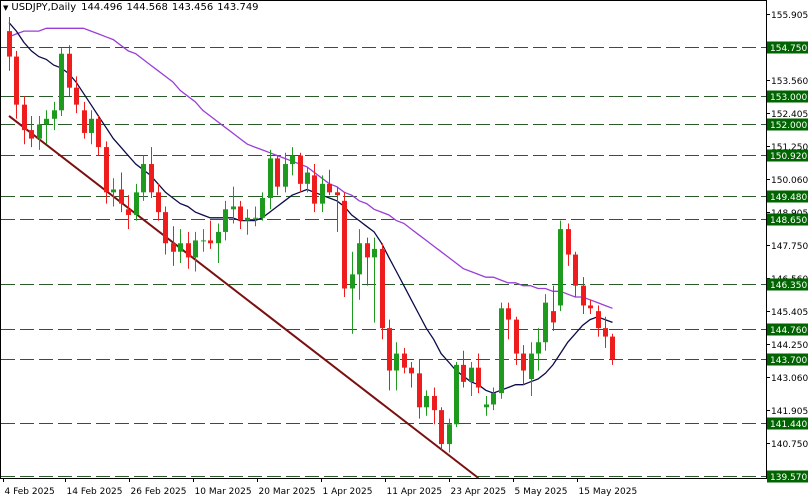 The width and height of the screenshot is (812, 501). I want to click on date-tick-label: 5 May 2025, so click(541, 492).